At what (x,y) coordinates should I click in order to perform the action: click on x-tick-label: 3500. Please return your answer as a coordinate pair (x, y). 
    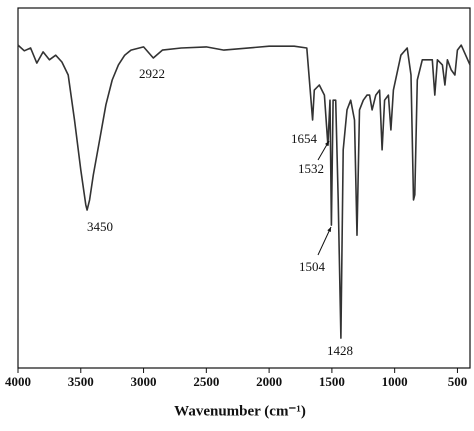
    Looking at the image, I should click on (81, 381).